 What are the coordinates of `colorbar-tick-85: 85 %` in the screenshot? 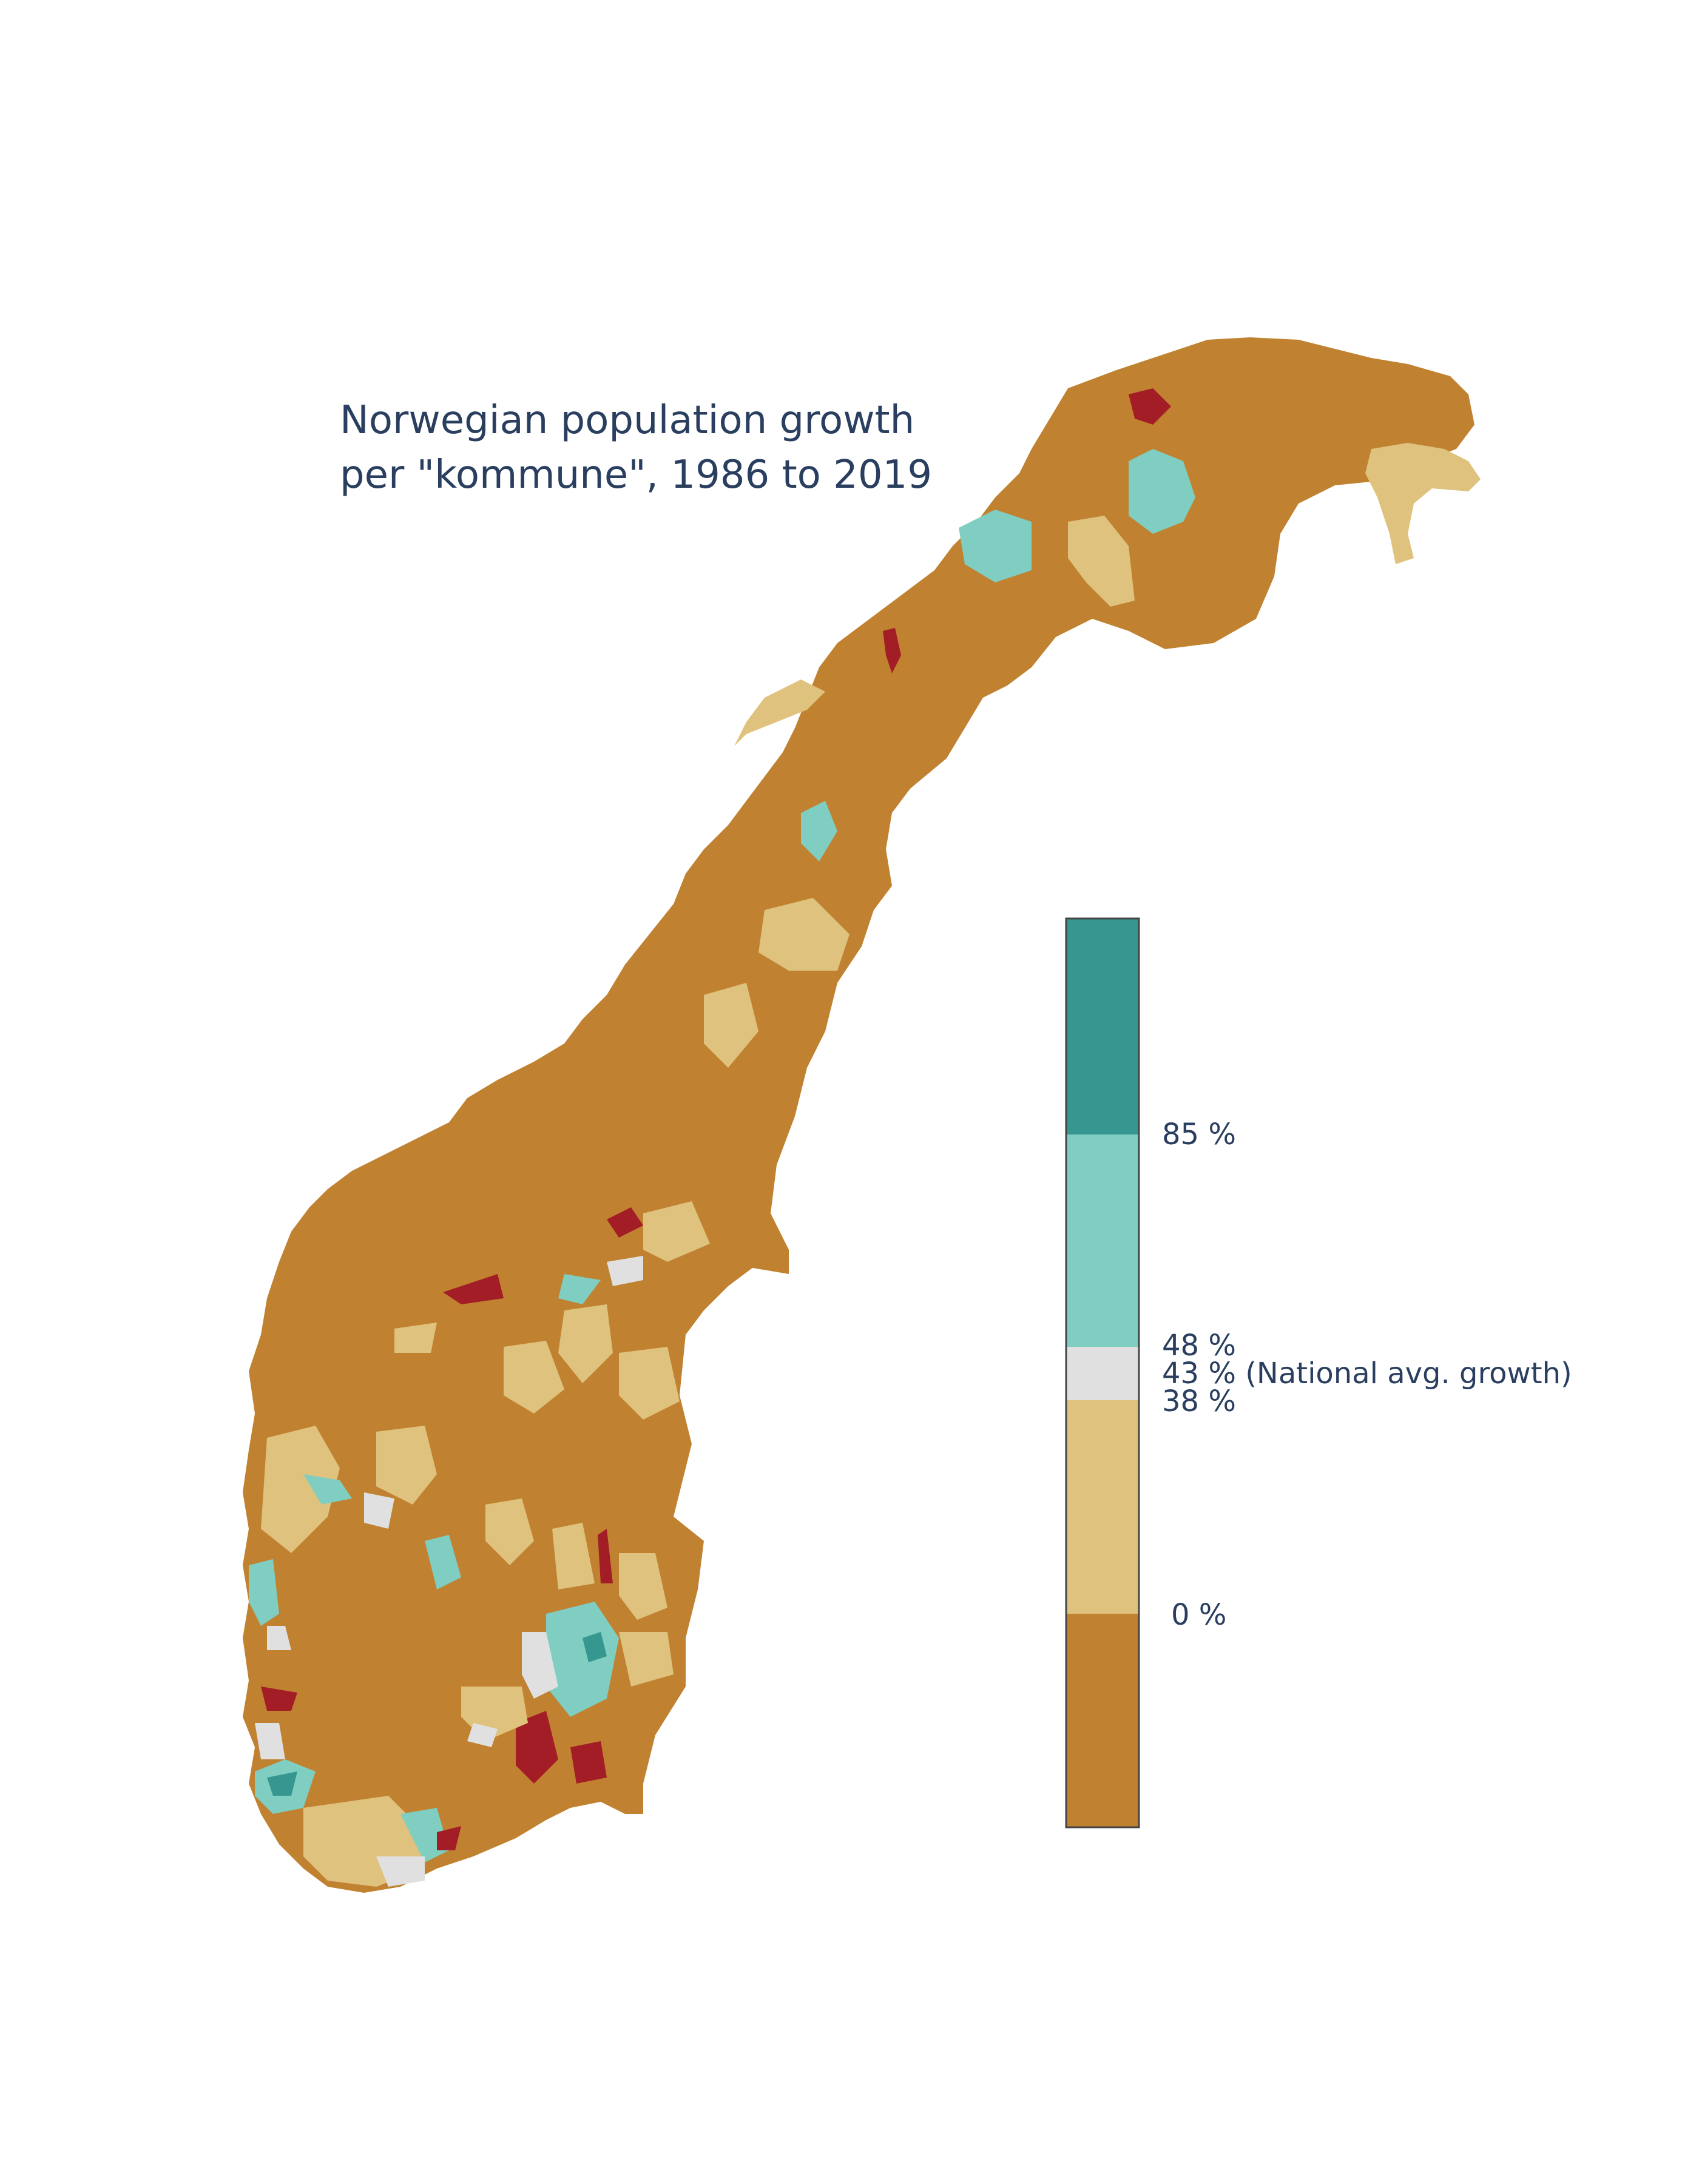 It's located at (1199, 1134).